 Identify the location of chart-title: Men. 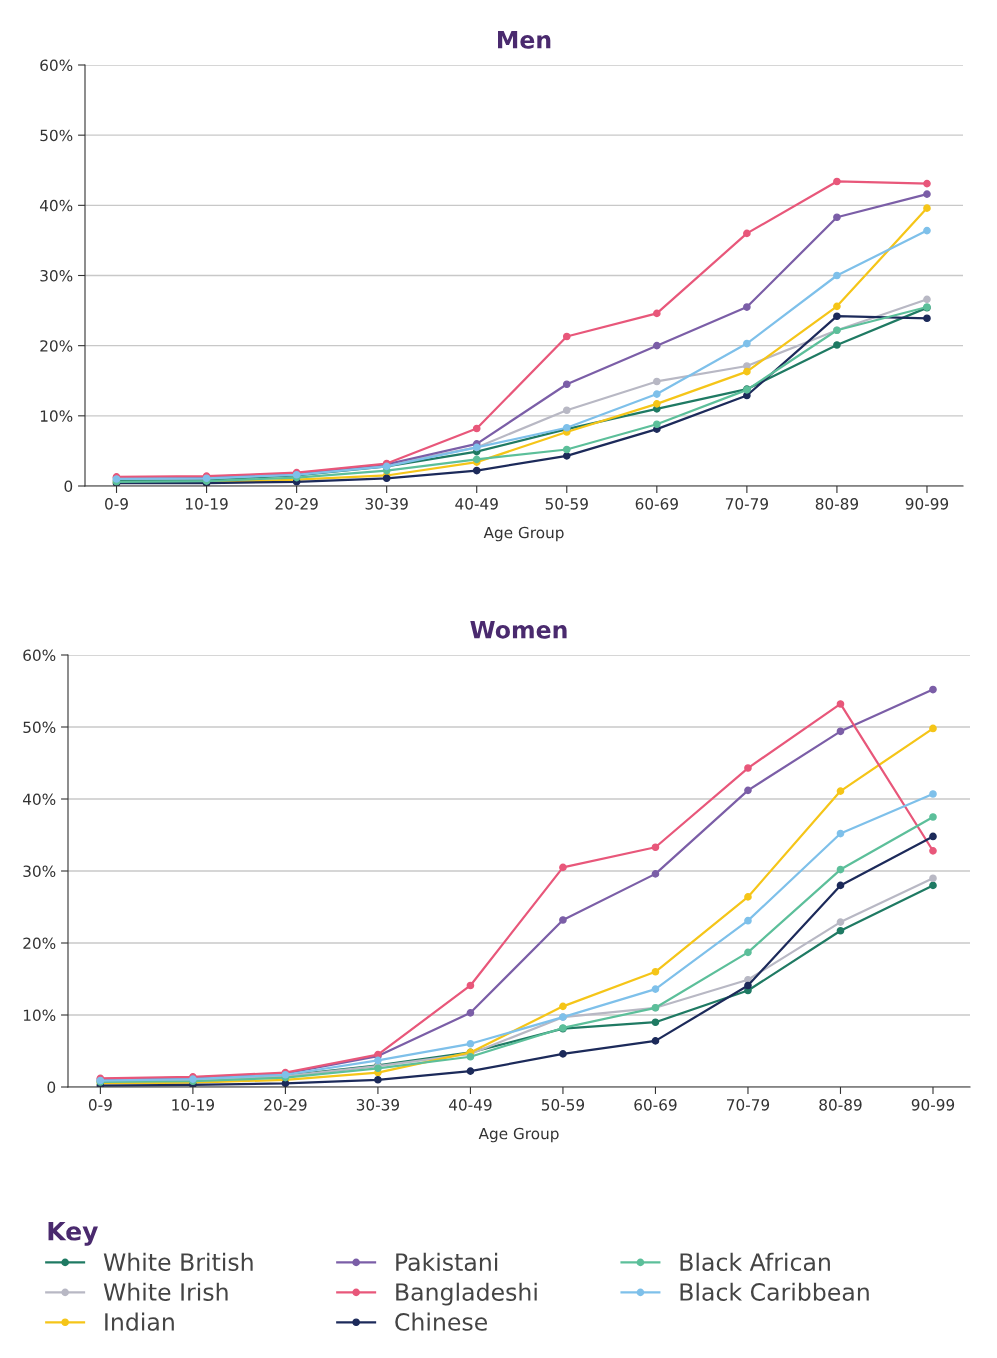
(524, 40).